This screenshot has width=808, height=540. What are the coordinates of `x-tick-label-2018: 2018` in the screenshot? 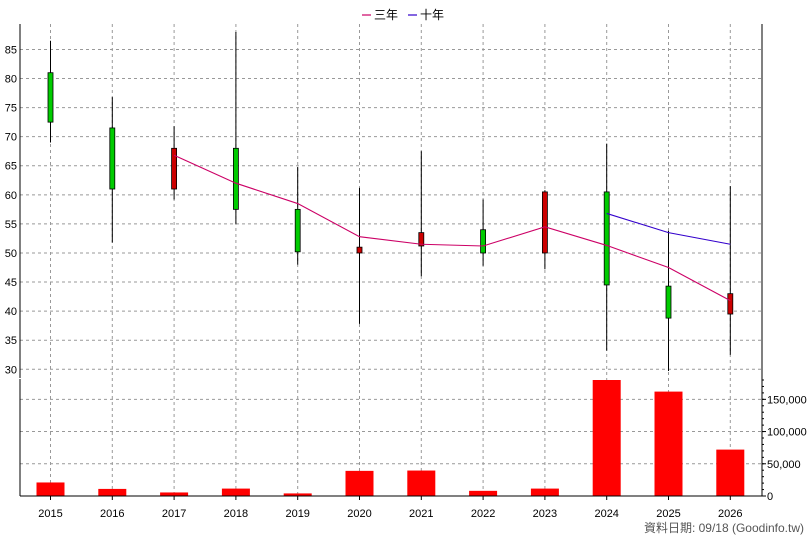 It's located at (236, 514).